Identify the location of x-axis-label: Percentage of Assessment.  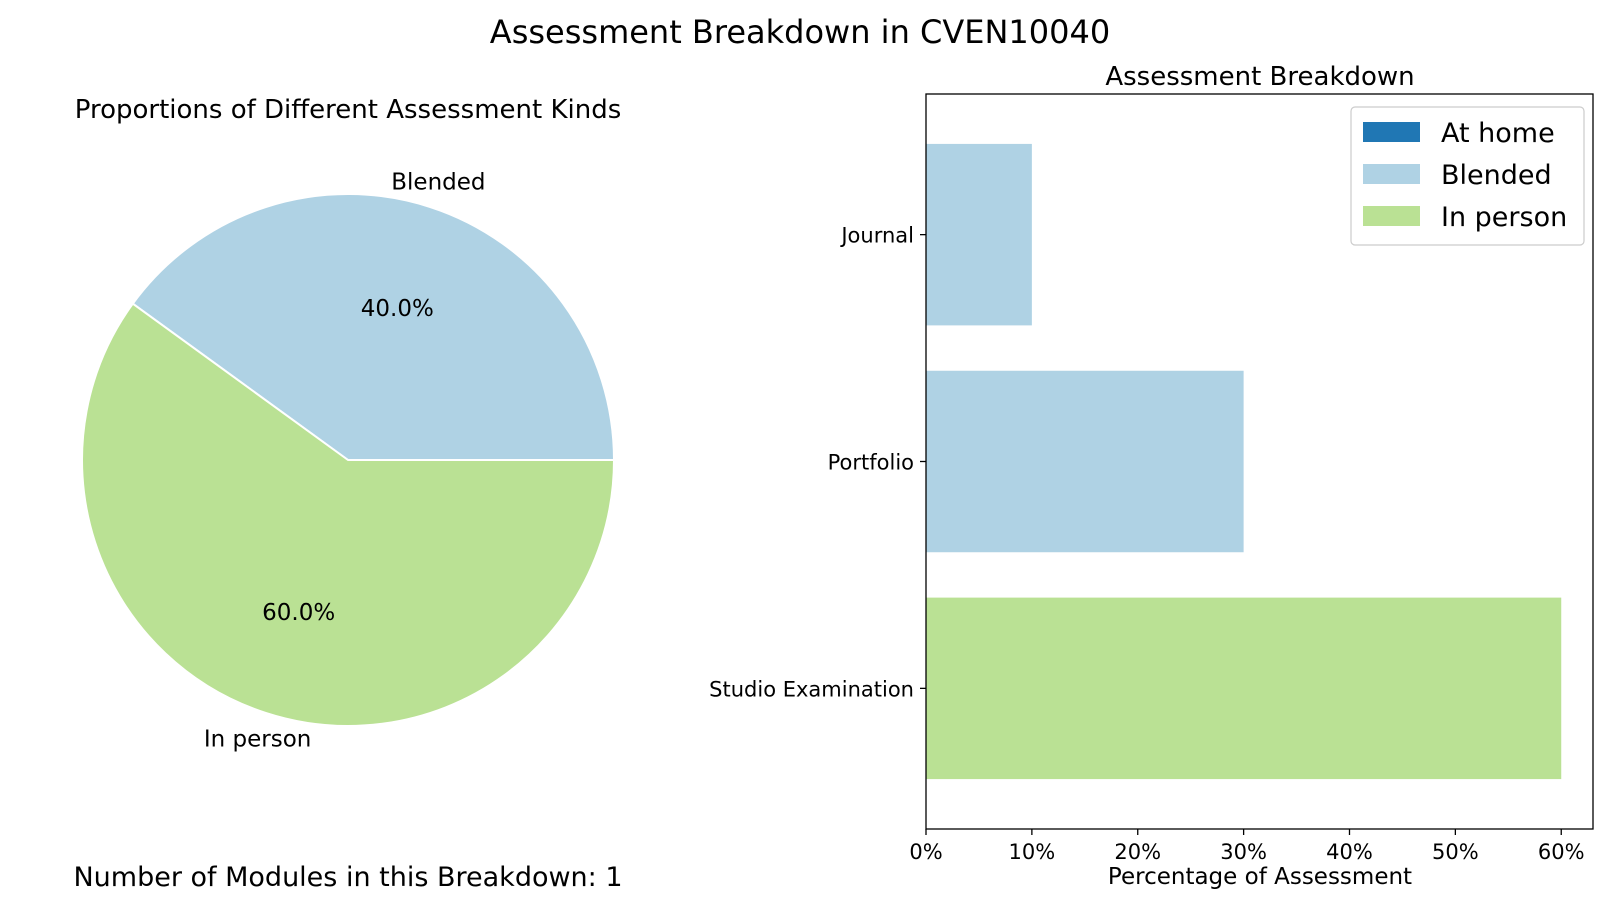
(1260, 877).